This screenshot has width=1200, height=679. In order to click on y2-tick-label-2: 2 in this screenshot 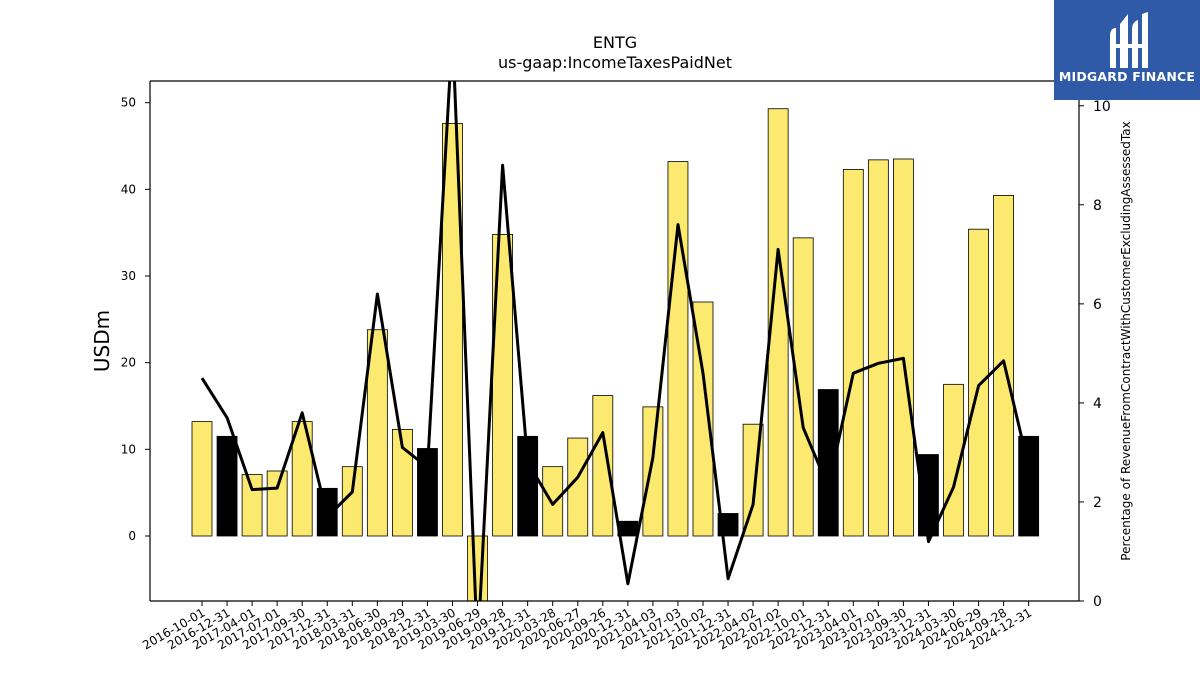, I will do `click(1097, 503)`.